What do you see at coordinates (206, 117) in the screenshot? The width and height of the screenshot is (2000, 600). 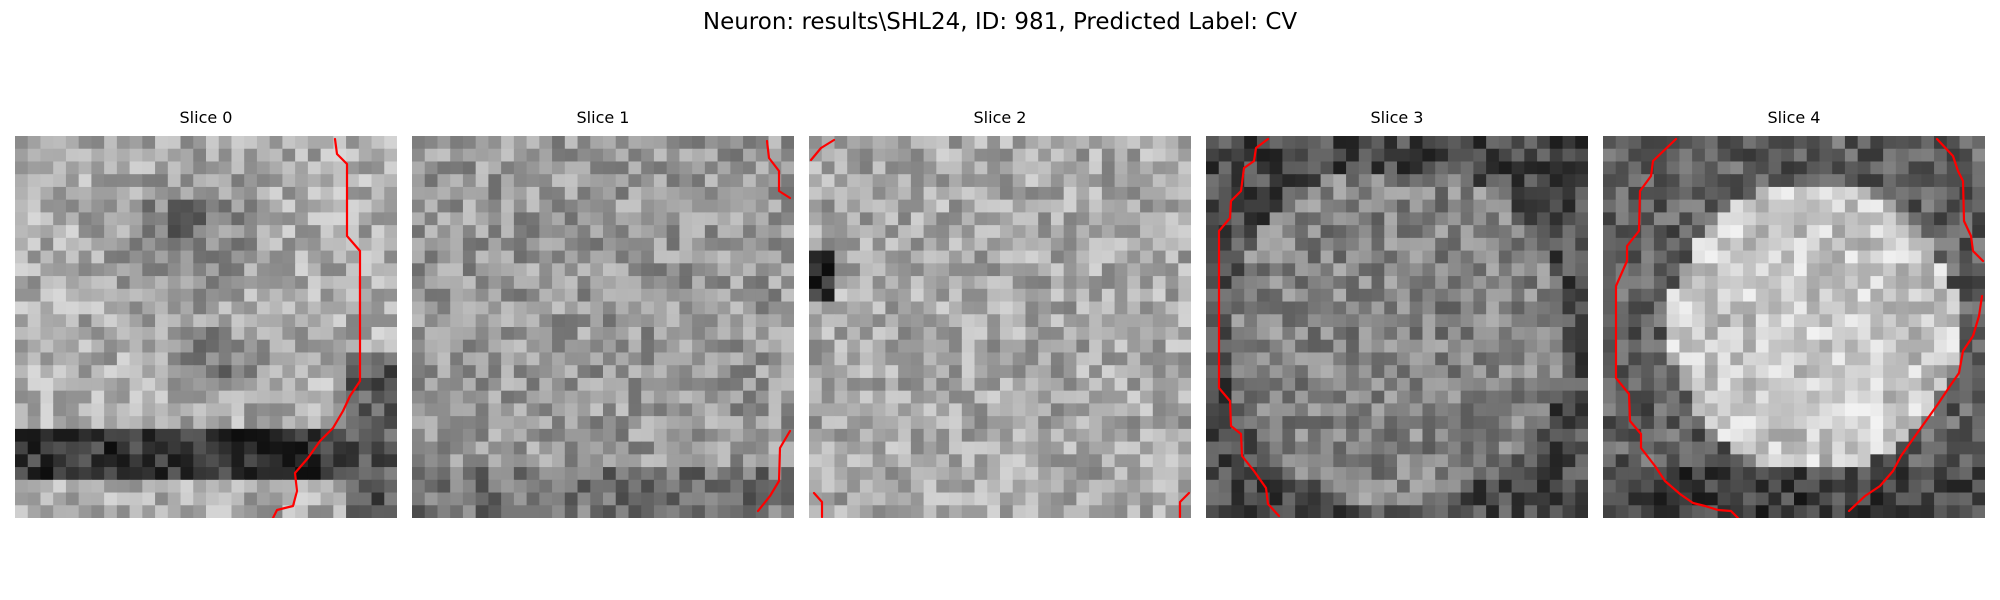 I see `slice-title: Slice 0` at bounding box center [206, 117].